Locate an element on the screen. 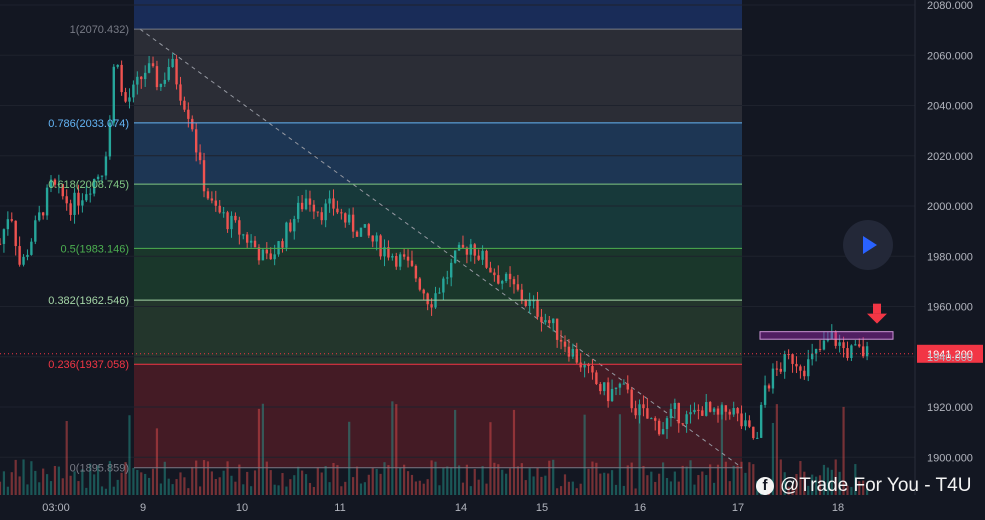 Image resolution: width=985 pixels, height=520 pixels. resistance-zone is located at coordinates (826, 335).